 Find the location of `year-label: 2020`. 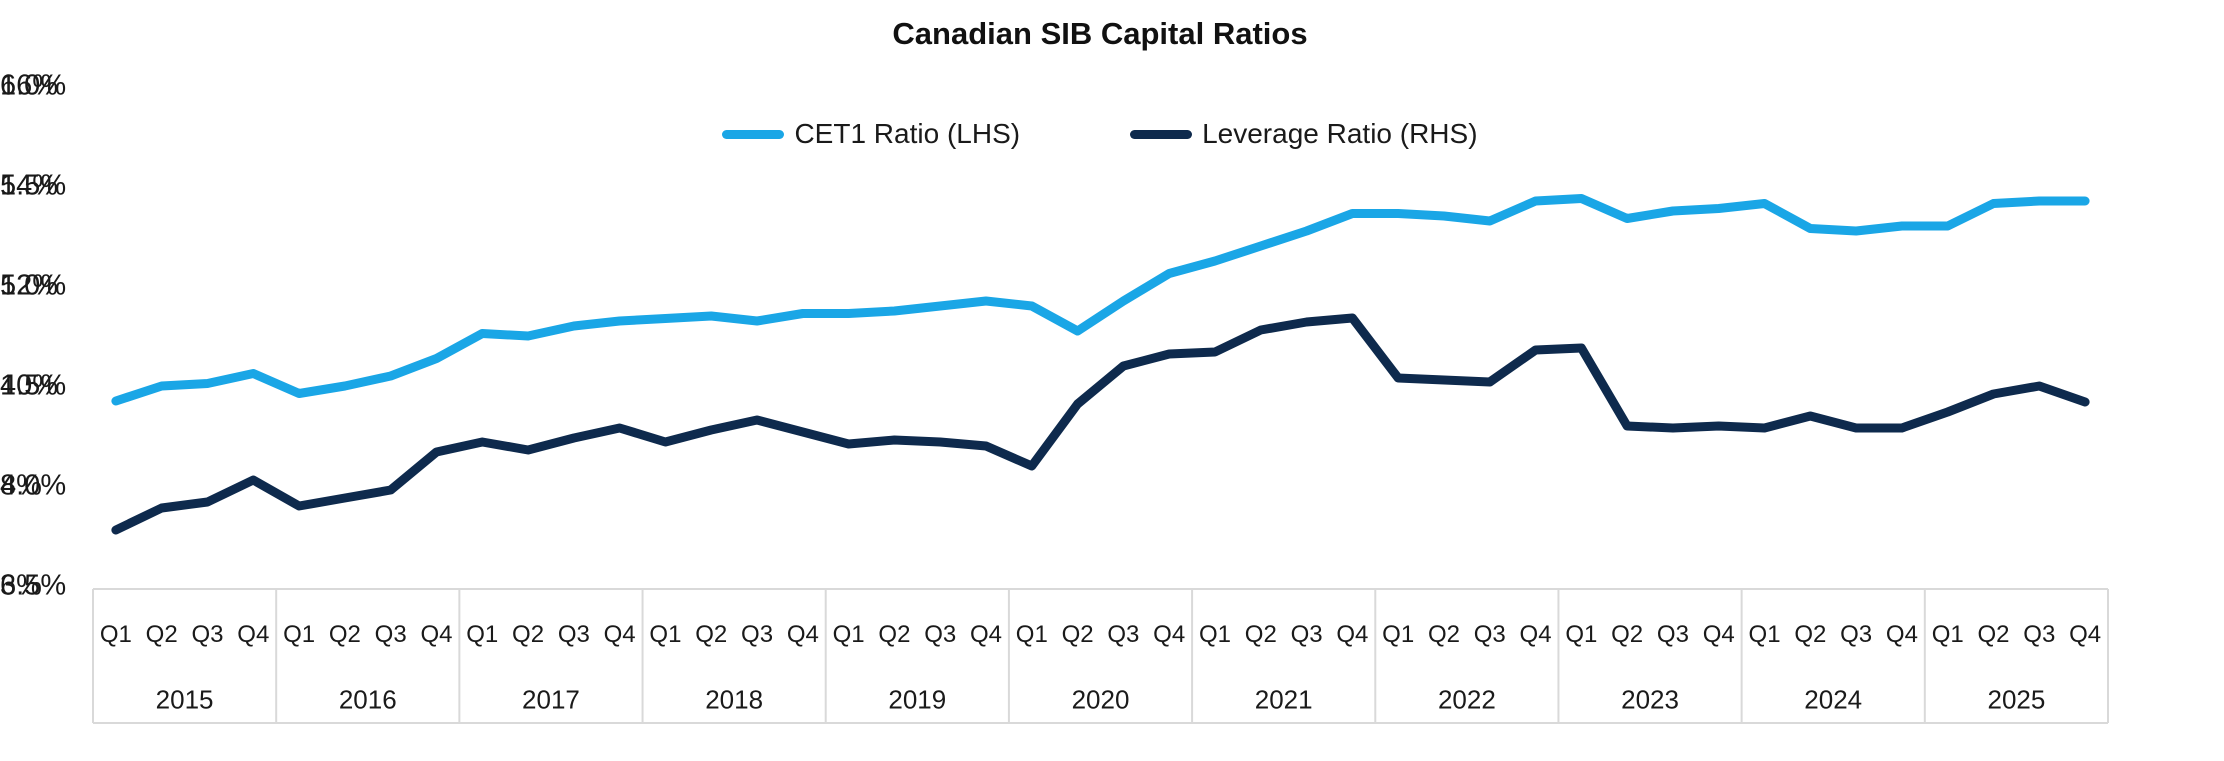

year-label: 2020 is located at coordinates (1100, 699).